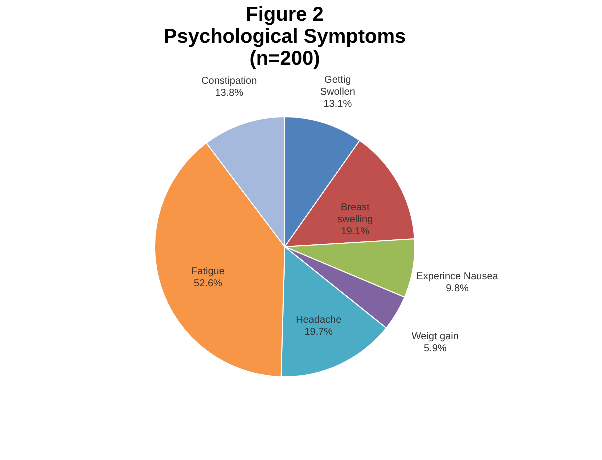  Describe the element at coordinates (338, 104) in the screenshot. I see `data-label: 13.1%` at that location.